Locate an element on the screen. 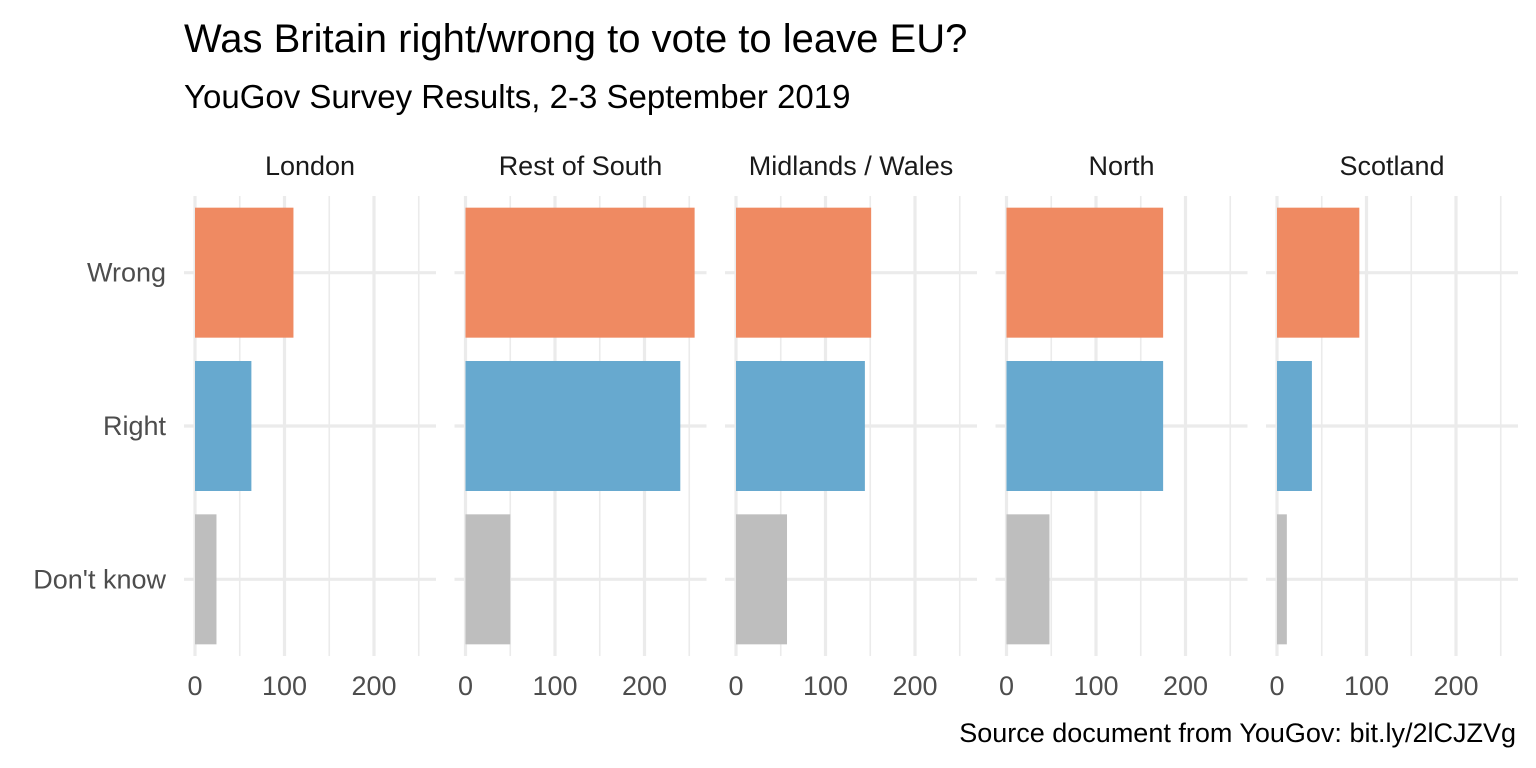  bar-north-don-t-know is located at coordinates (1028, 579).